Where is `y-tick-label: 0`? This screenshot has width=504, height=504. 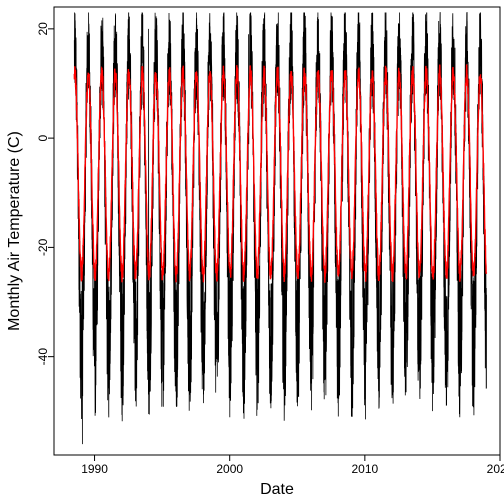
y-tick-label: 0 is located at coordinates (43, 137).